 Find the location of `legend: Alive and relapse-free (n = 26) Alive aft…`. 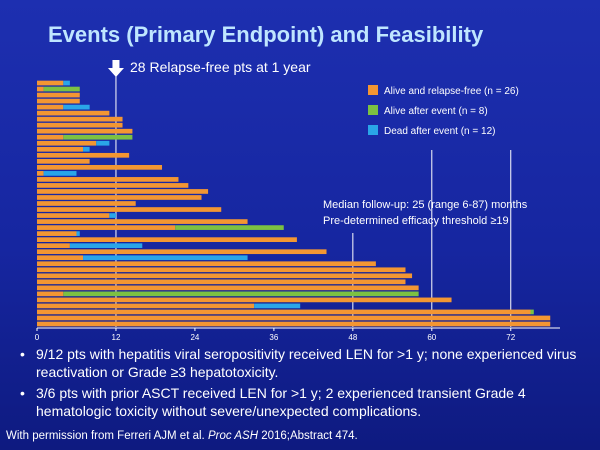

legend: Alive and relapse-free (n = 26) Alive aft… is located at coordinates (443, 111).